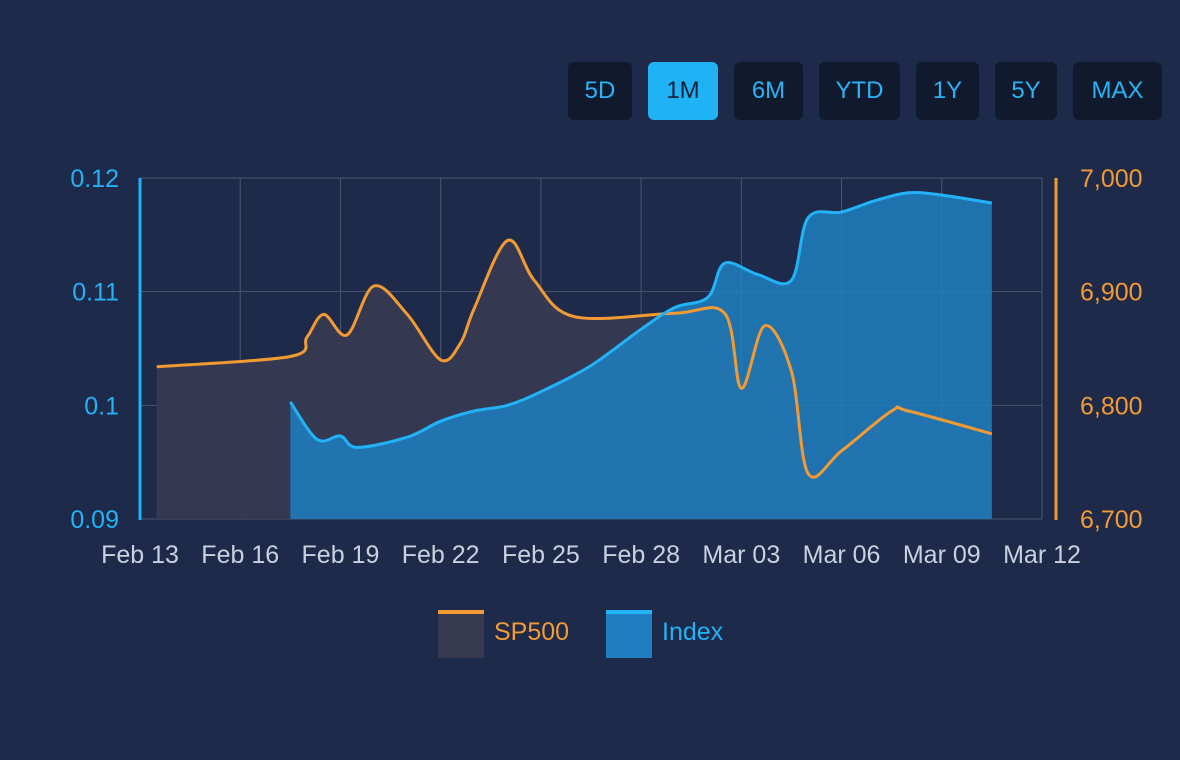 The height and width of the screenshot is (760, 1180). Describe the element at coordinates (1111, 293) in the screenshot. I see `y-right-tick-label: 6,900` at that location.